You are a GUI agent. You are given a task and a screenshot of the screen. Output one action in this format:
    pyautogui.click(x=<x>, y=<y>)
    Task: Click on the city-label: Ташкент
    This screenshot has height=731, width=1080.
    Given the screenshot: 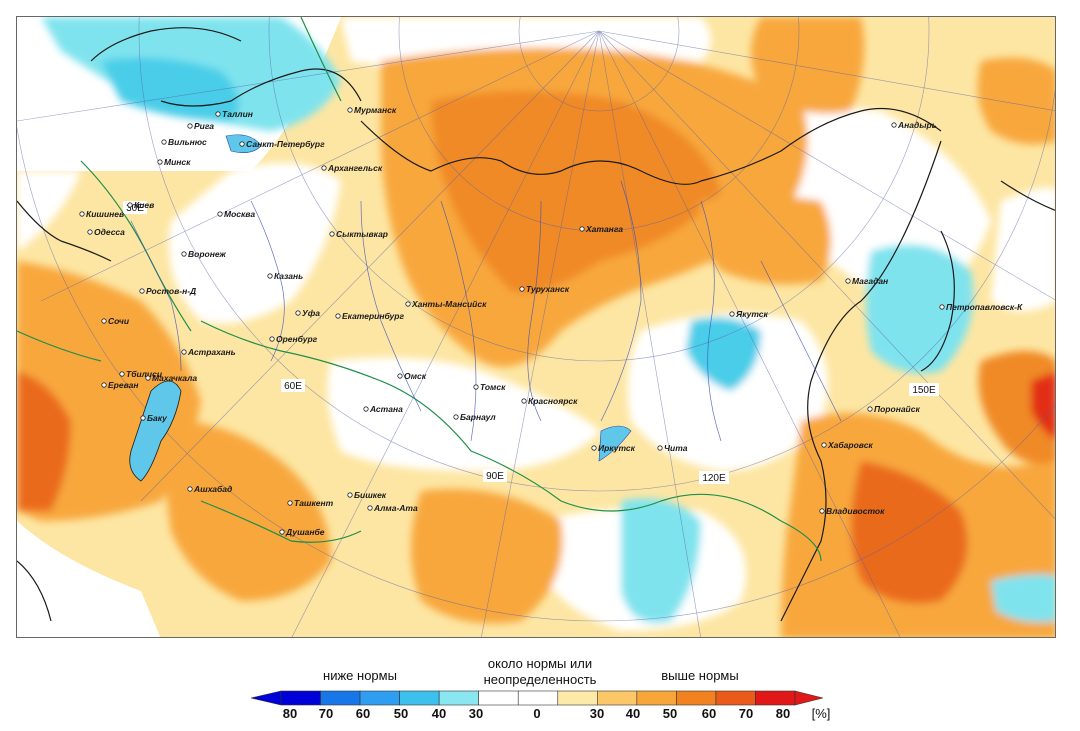 What is the action you would take?
    pyautogui.click(x=314, y=503)
    